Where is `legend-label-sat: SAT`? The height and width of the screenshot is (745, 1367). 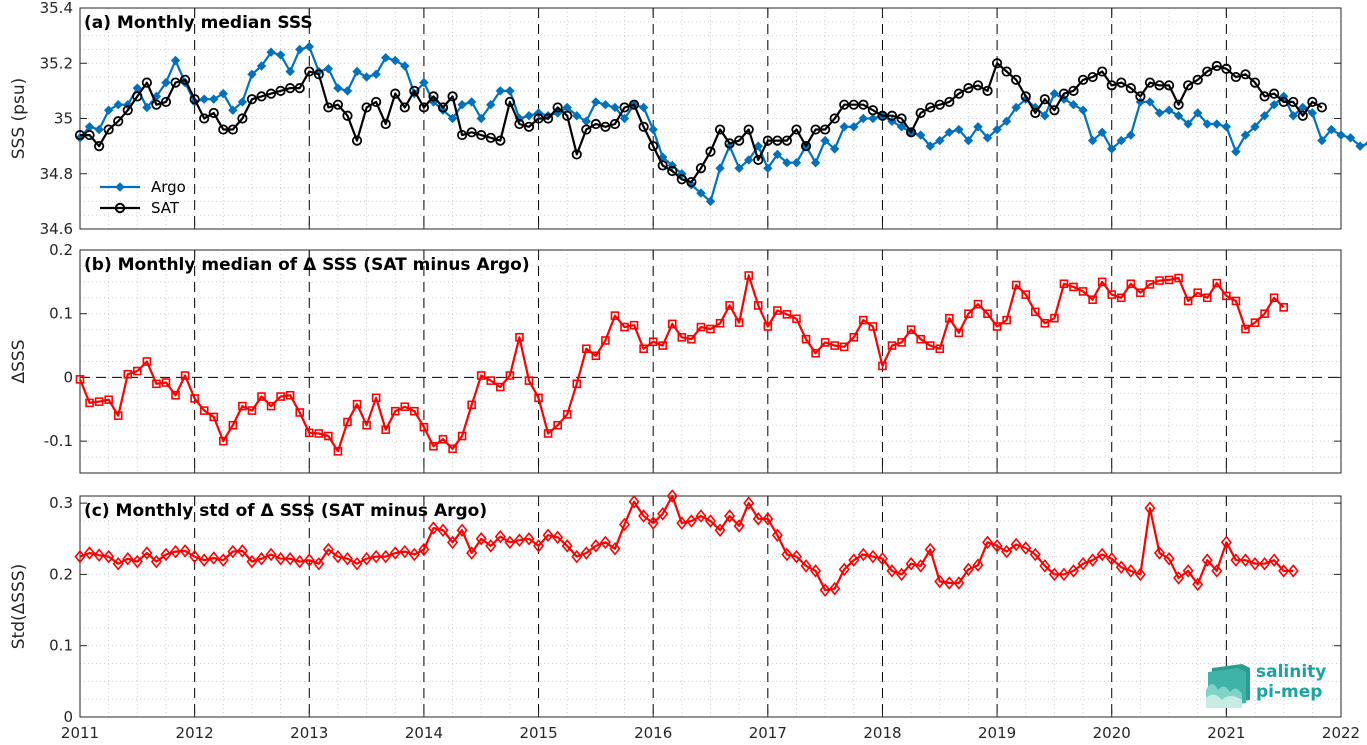 legend-label-sat: SAT is located at coordinates (165, 208).